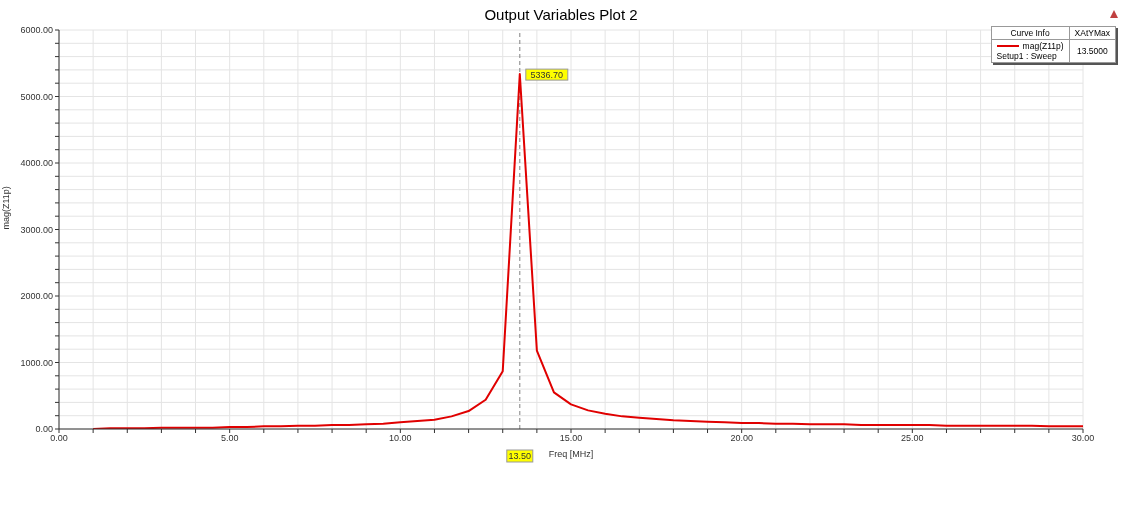  Describe the element at coordinates (44, 429) in the screenshot. I see `y-tick-label: 0.00` at that location.